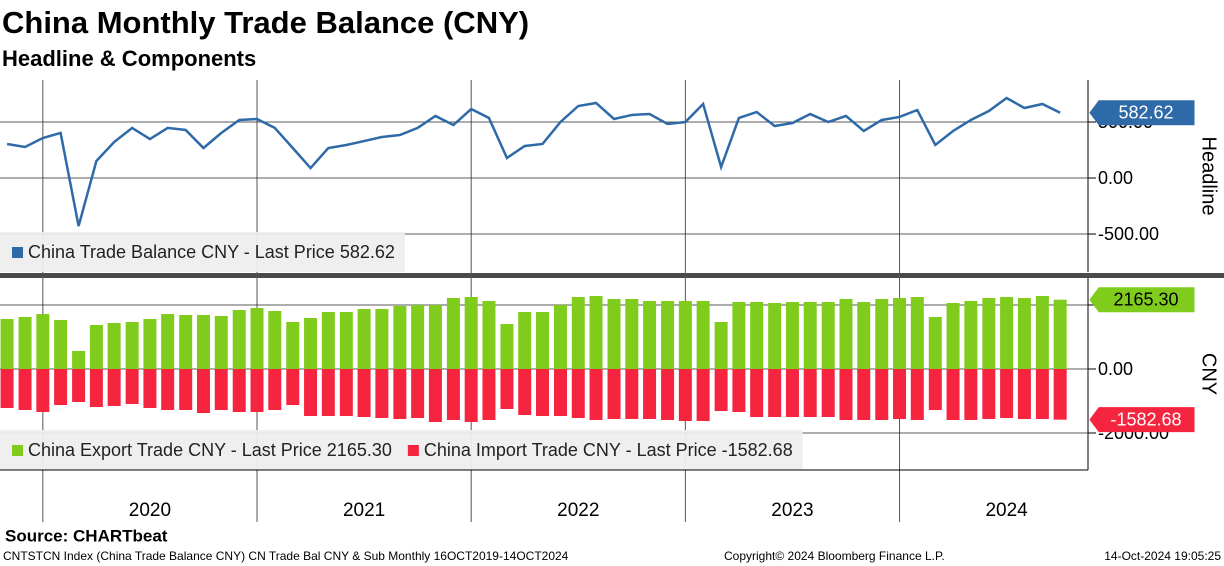 The height and width of the screenshot is (566, 1224). Describe the element at coordinates (1145, 299) in the screenshot. I see `last-price-label: 2165.30` at that location.